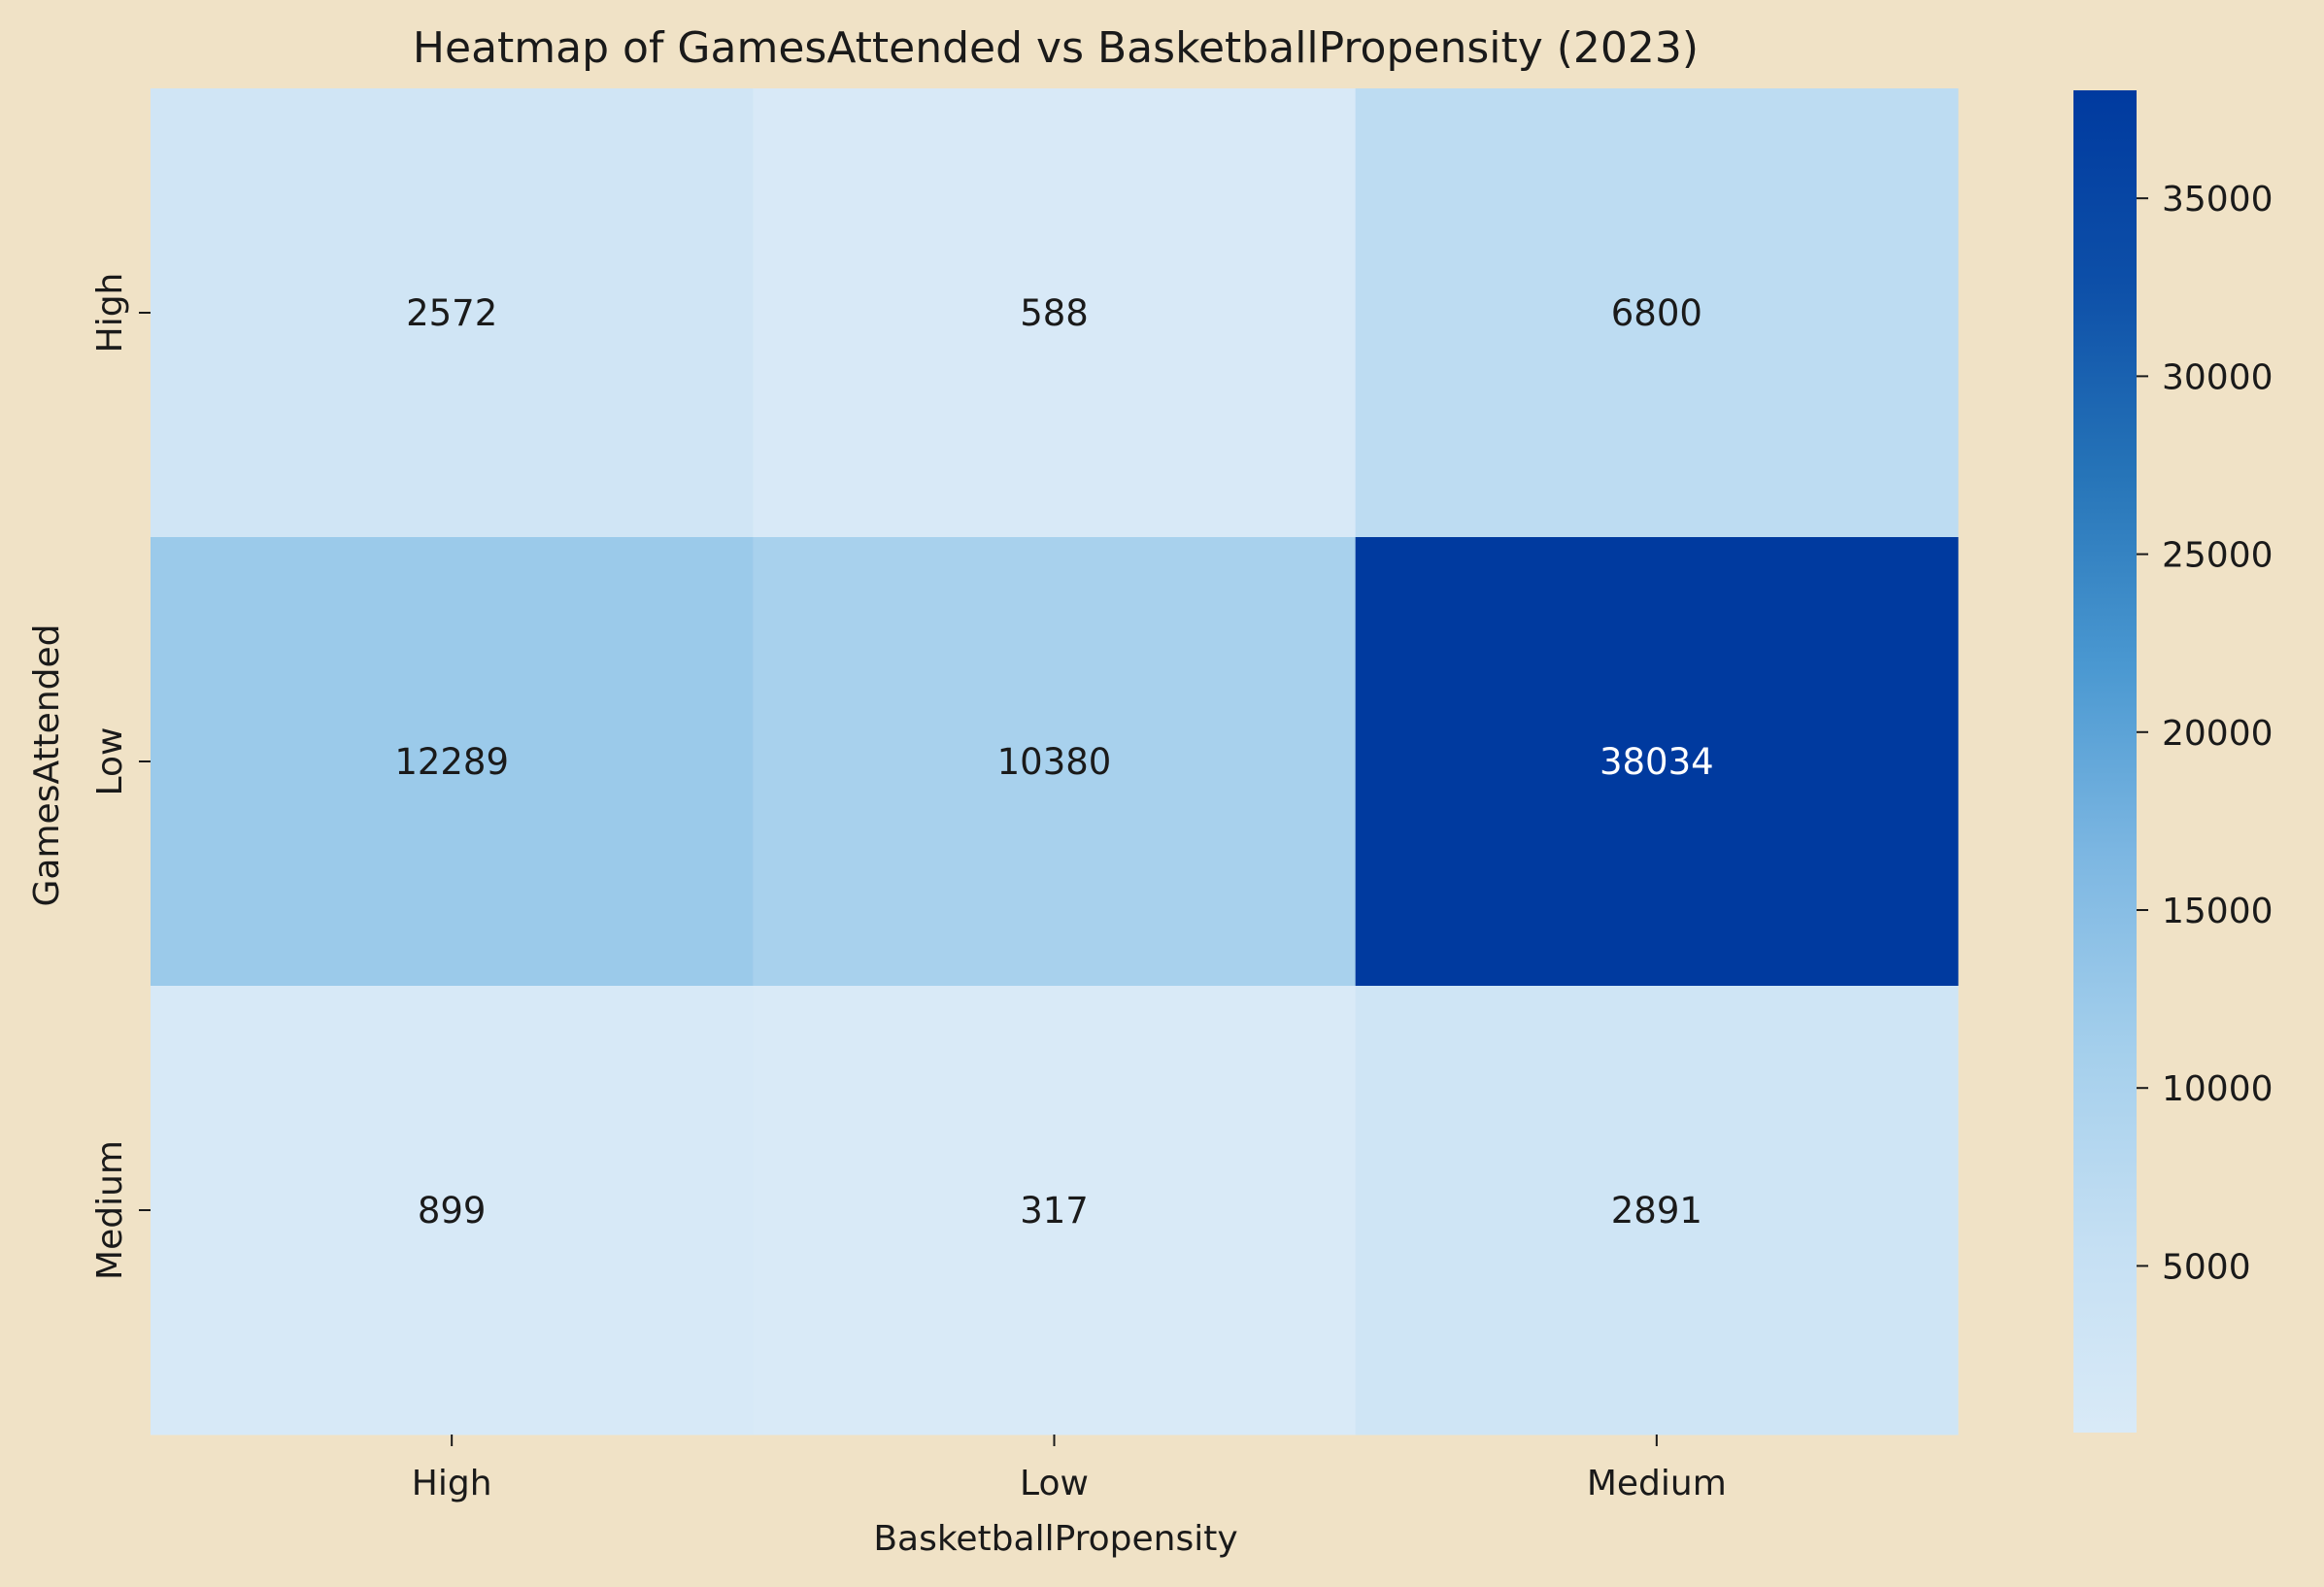 The height and width of the screenshot is (1587, 2324). I want to click on x-tick-label: Medium, so click(1657, 1484).